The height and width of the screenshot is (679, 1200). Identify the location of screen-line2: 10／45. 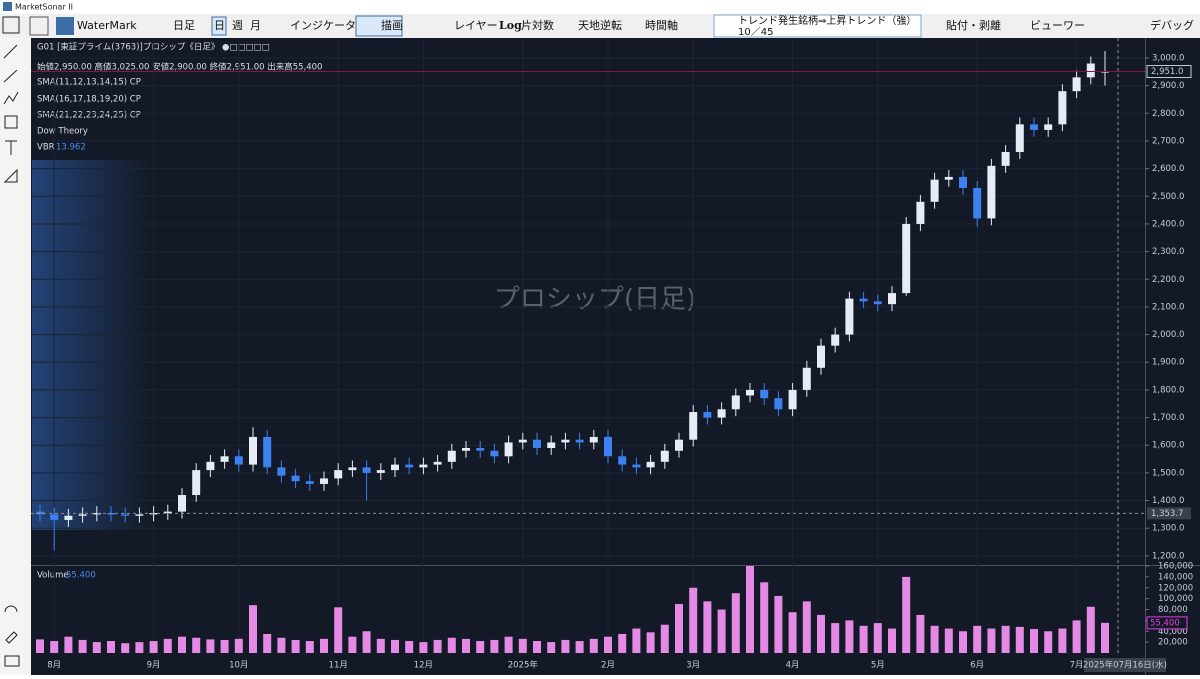
(755, 32).